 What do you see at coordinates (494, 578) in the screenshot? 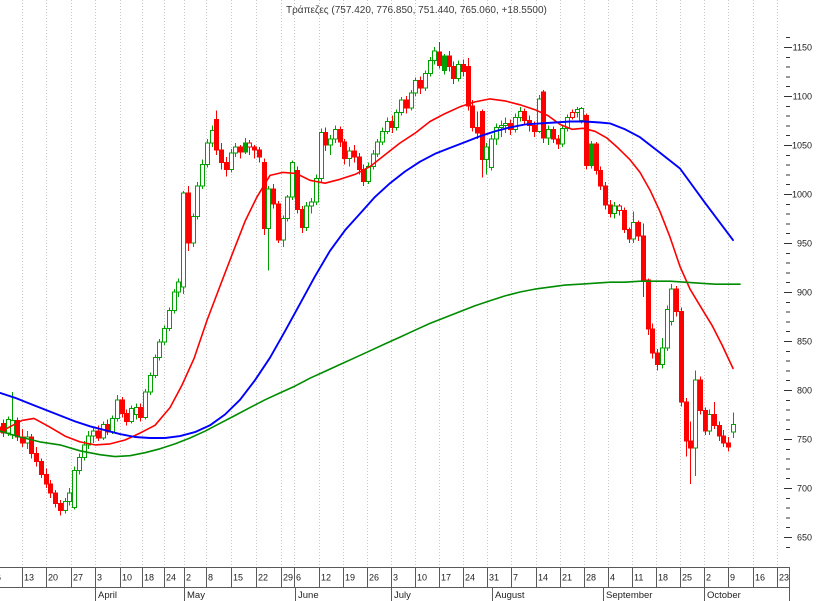
I see `week-tick-label: 31` at bounding box center [494, 578].